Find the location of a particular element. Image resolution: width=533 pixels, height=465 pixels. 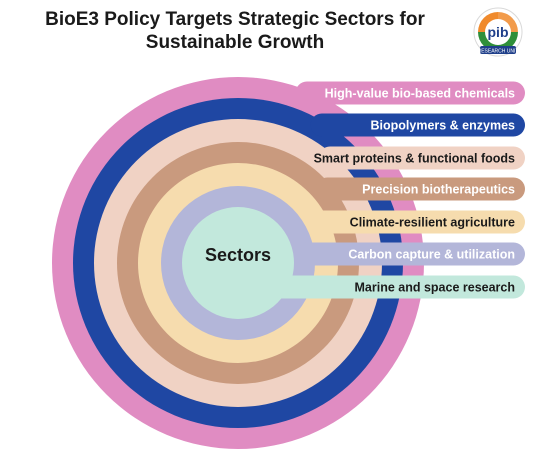

sector-label-3: Smart proteins & functional foods is located at coordinates (414, 159).